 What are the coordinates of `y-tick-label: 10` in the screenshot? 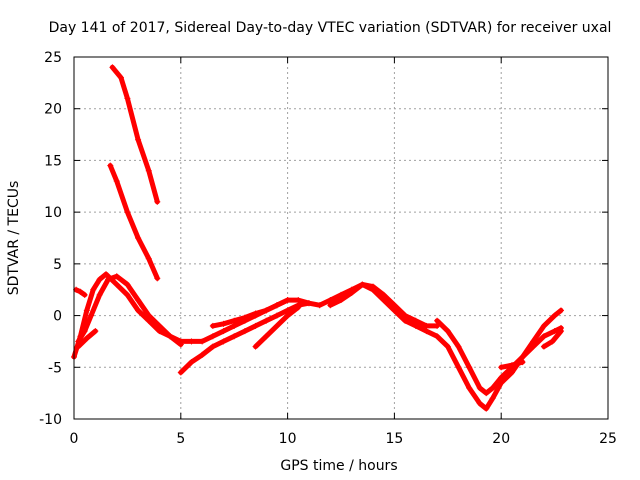 It's located at (53, 213).